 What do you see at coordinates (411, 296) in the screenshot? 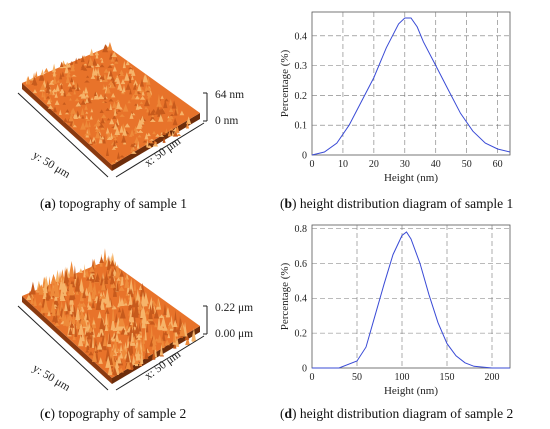
I see `plot-frame` at bounding box center [411, 296].